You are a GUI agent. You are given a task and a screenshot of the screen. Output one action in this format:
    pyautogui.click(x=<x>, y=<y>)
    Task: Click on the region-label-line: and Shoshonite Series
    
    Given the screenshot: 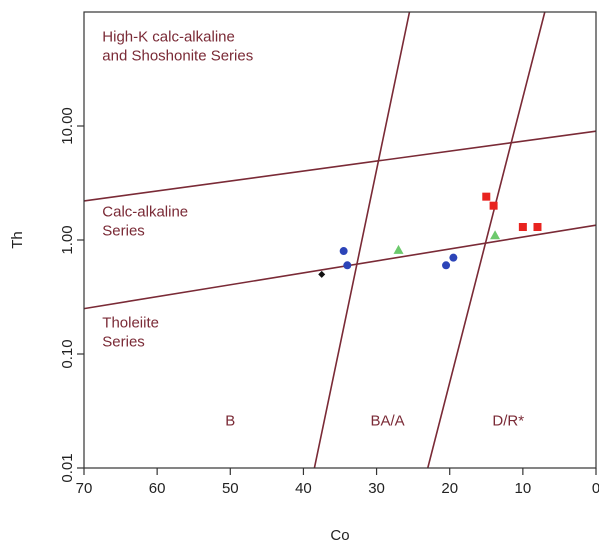 What is the action you would take?
    pyautogui.click(x=177, y=56)
    